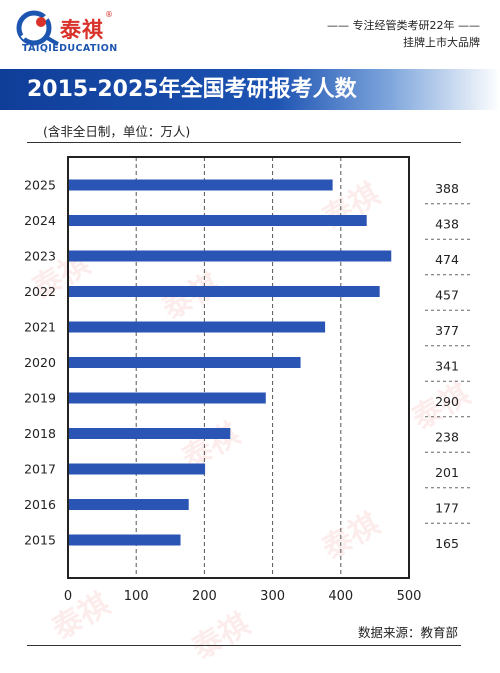 The height and width of the screenshot is (673, 500). Describe the element at coordinates (447, 224) in the screenshot. I see `value-label: 438` at that location.